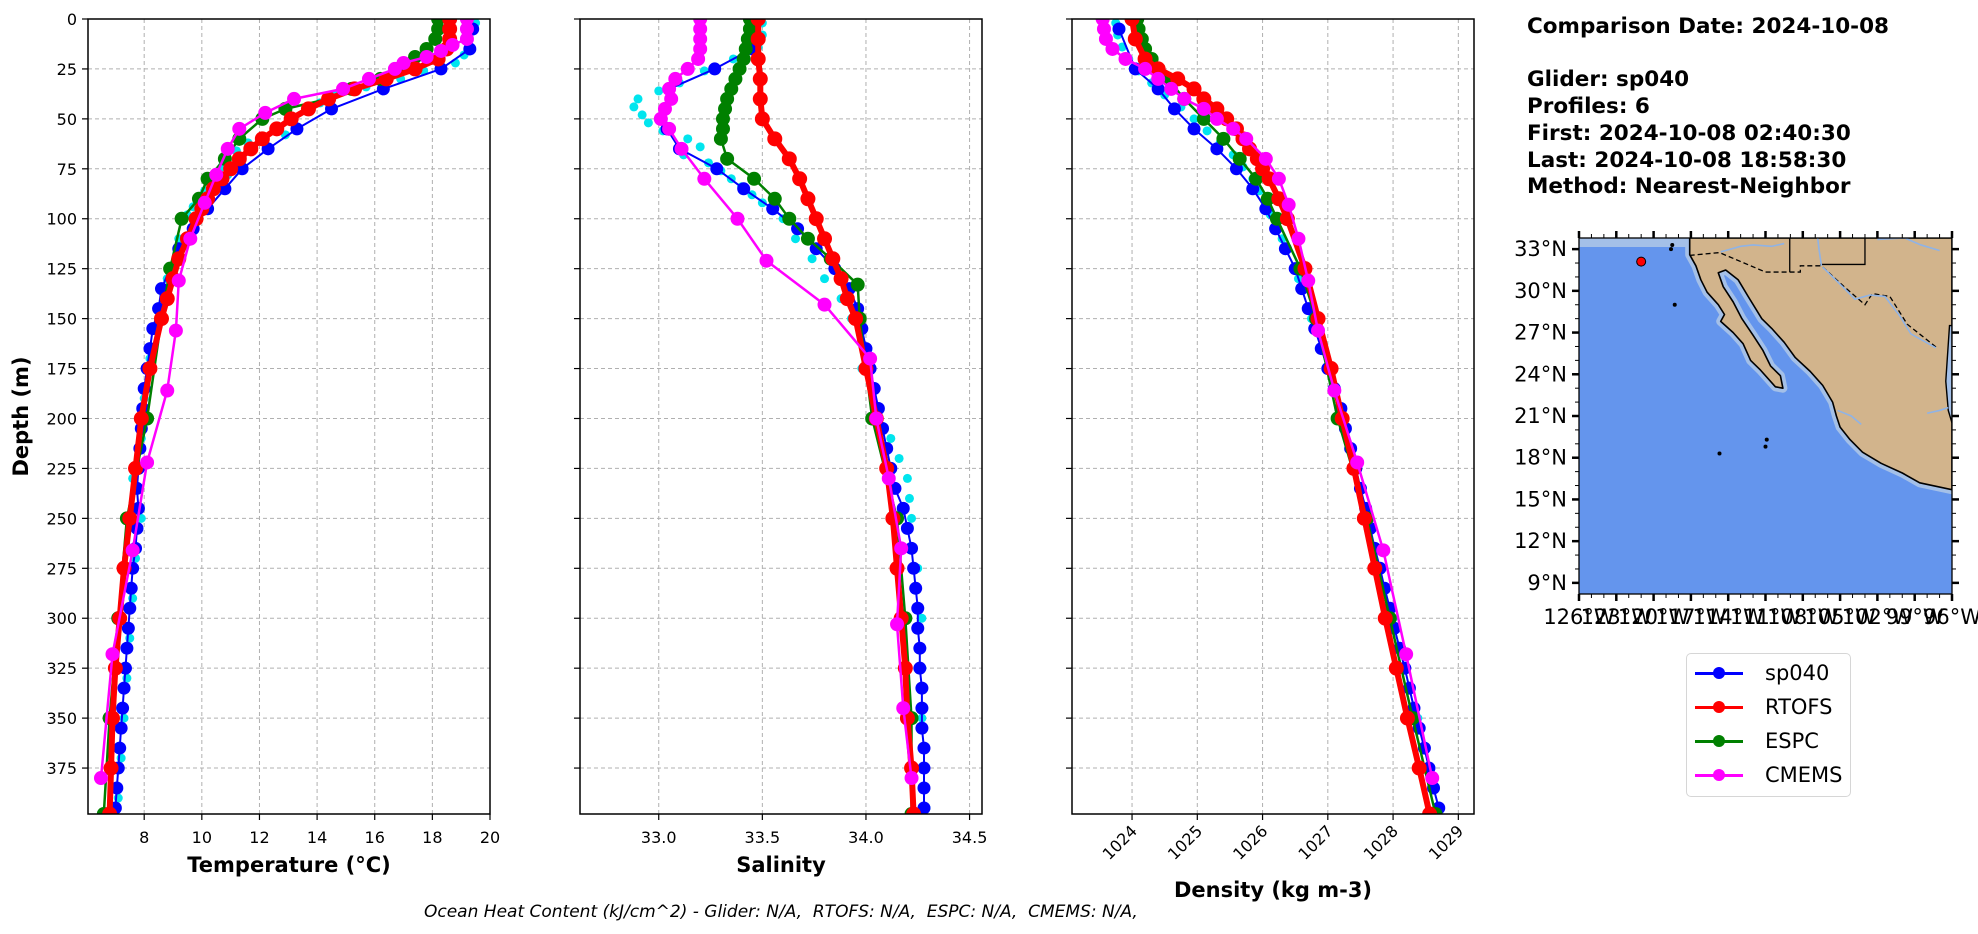  I want to click on legend-item-rtofs: RTOFS, so click(1763, 707).